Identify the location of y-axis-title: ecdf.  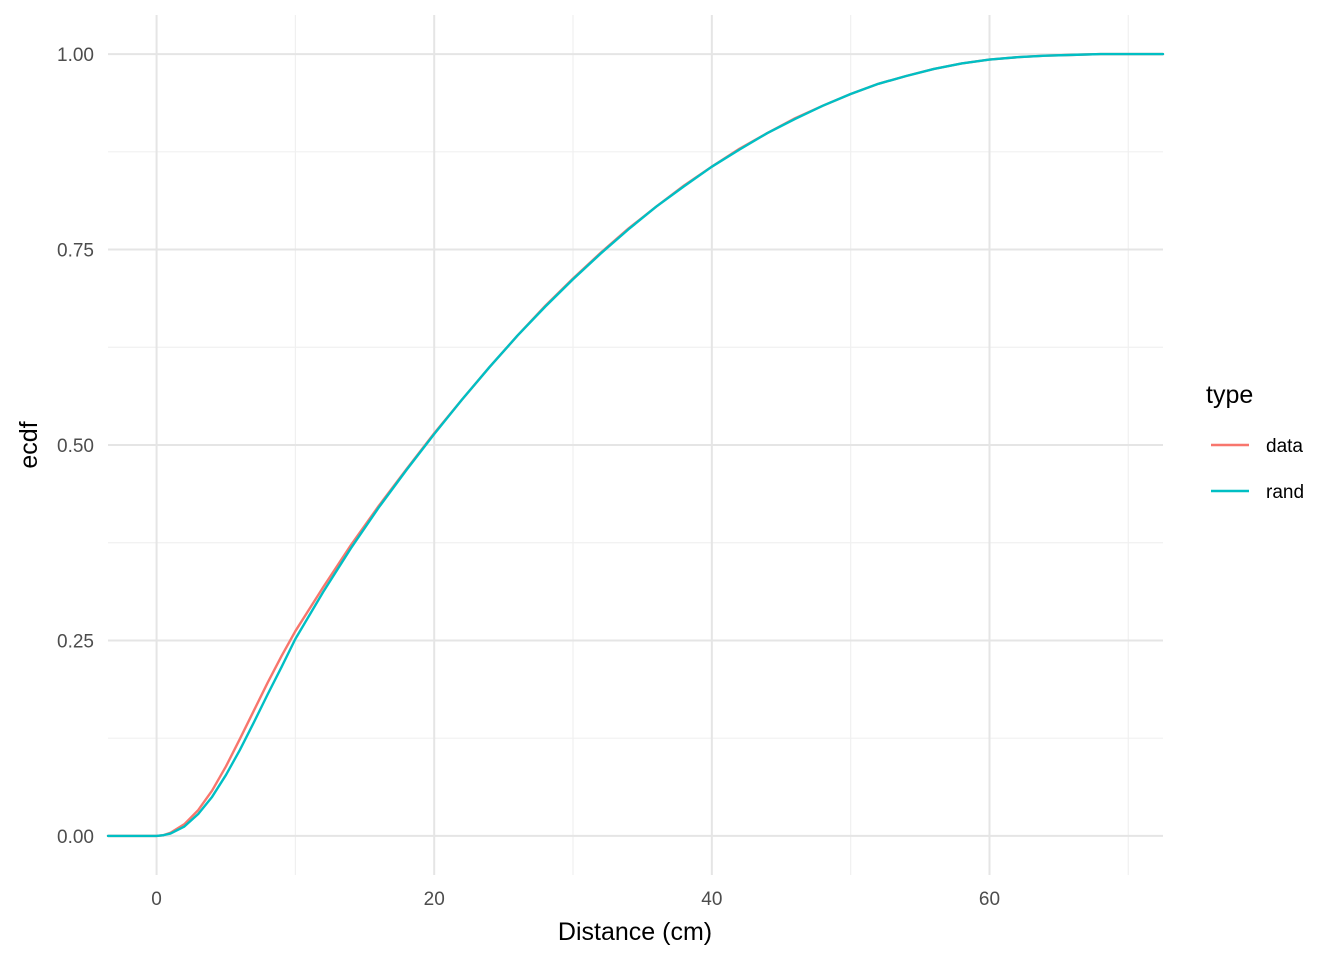
(29, 444).